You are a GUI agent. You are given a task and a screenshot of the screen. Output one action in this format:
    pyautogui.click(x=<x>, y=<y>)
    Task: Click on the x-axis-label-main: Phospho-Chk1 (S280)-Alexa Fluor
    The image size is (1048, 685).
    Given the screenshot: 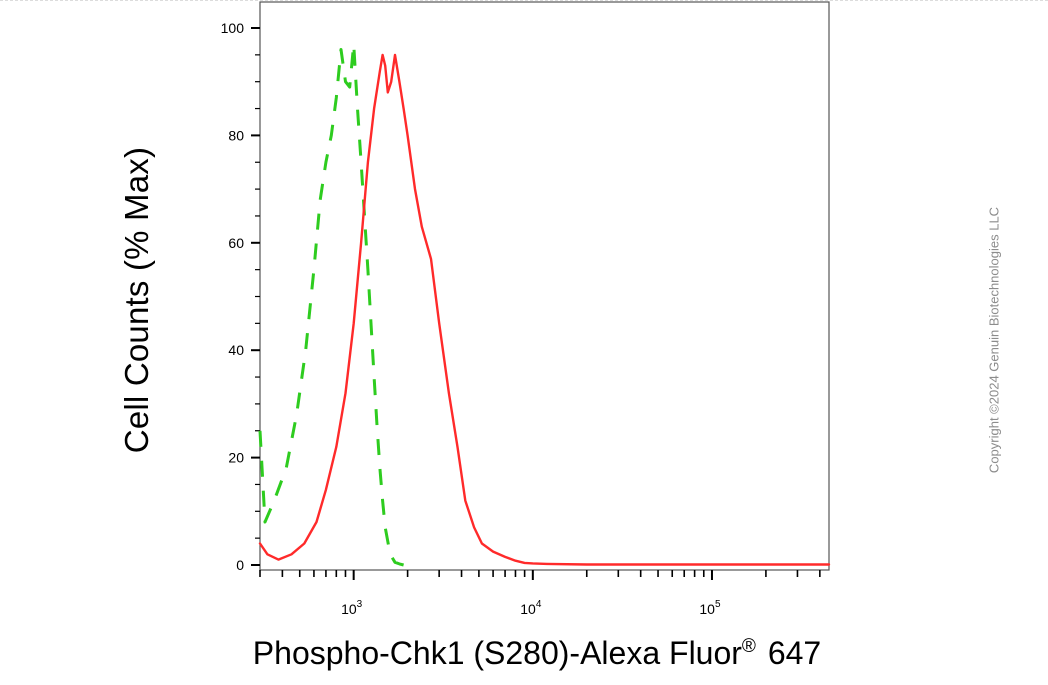 What is the action you would take?
    pyautogui.click(x=497, y=653)
    